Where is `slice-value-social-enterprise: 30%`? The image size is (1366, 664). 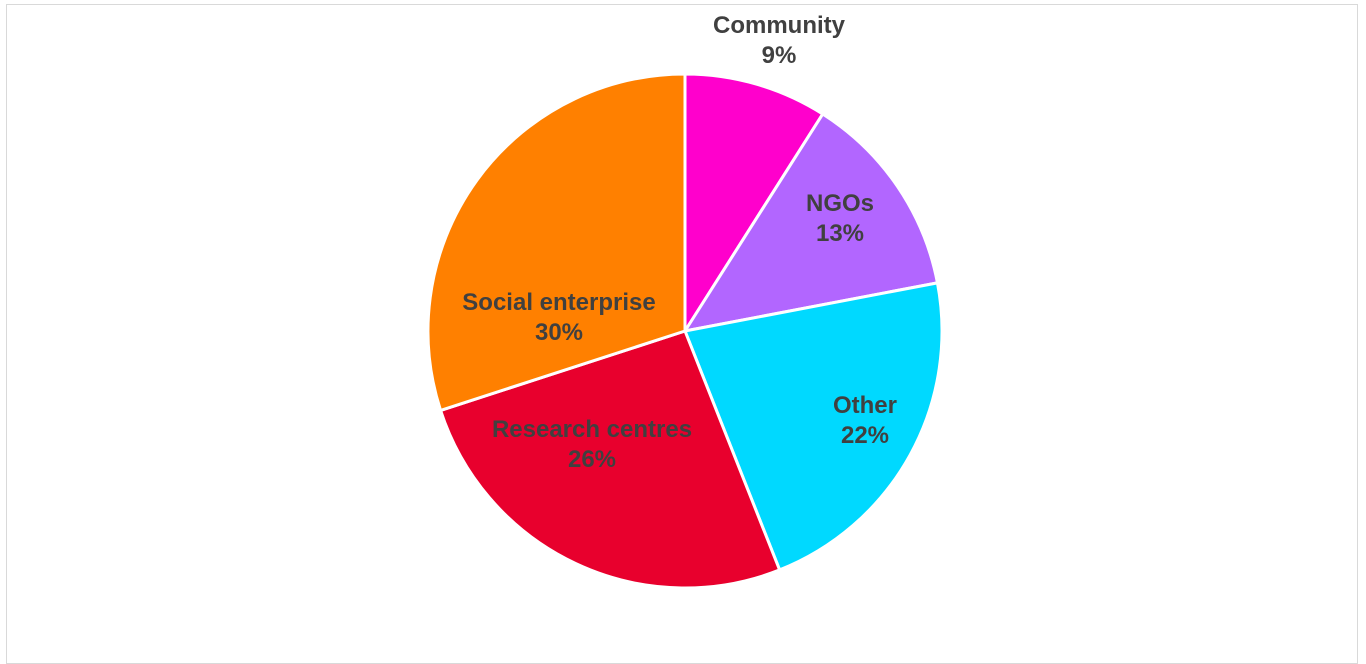 slice-value-social-enterprise: 30% is located at coordinates (559, 332).